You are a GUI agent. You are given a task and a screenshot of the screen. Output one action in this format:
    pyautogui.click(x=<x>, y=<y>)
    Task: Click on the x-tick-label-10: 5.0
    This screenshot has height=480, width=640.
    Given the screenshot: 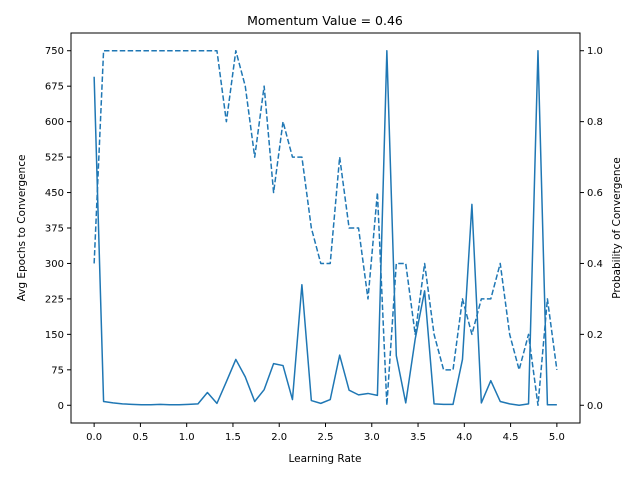 What is the action you would take?
    pyautogui.click(x=557, y=437)
    